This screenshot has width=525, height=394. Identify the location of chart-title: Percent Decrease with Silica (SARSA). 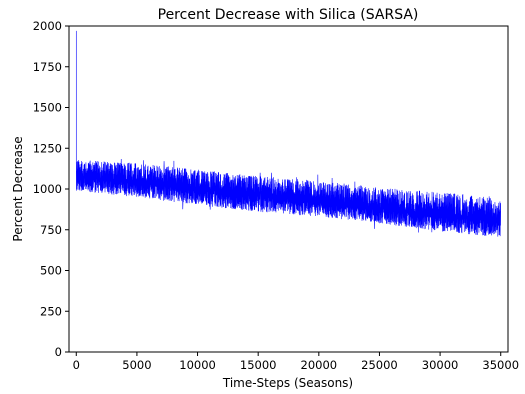
(288, 15).